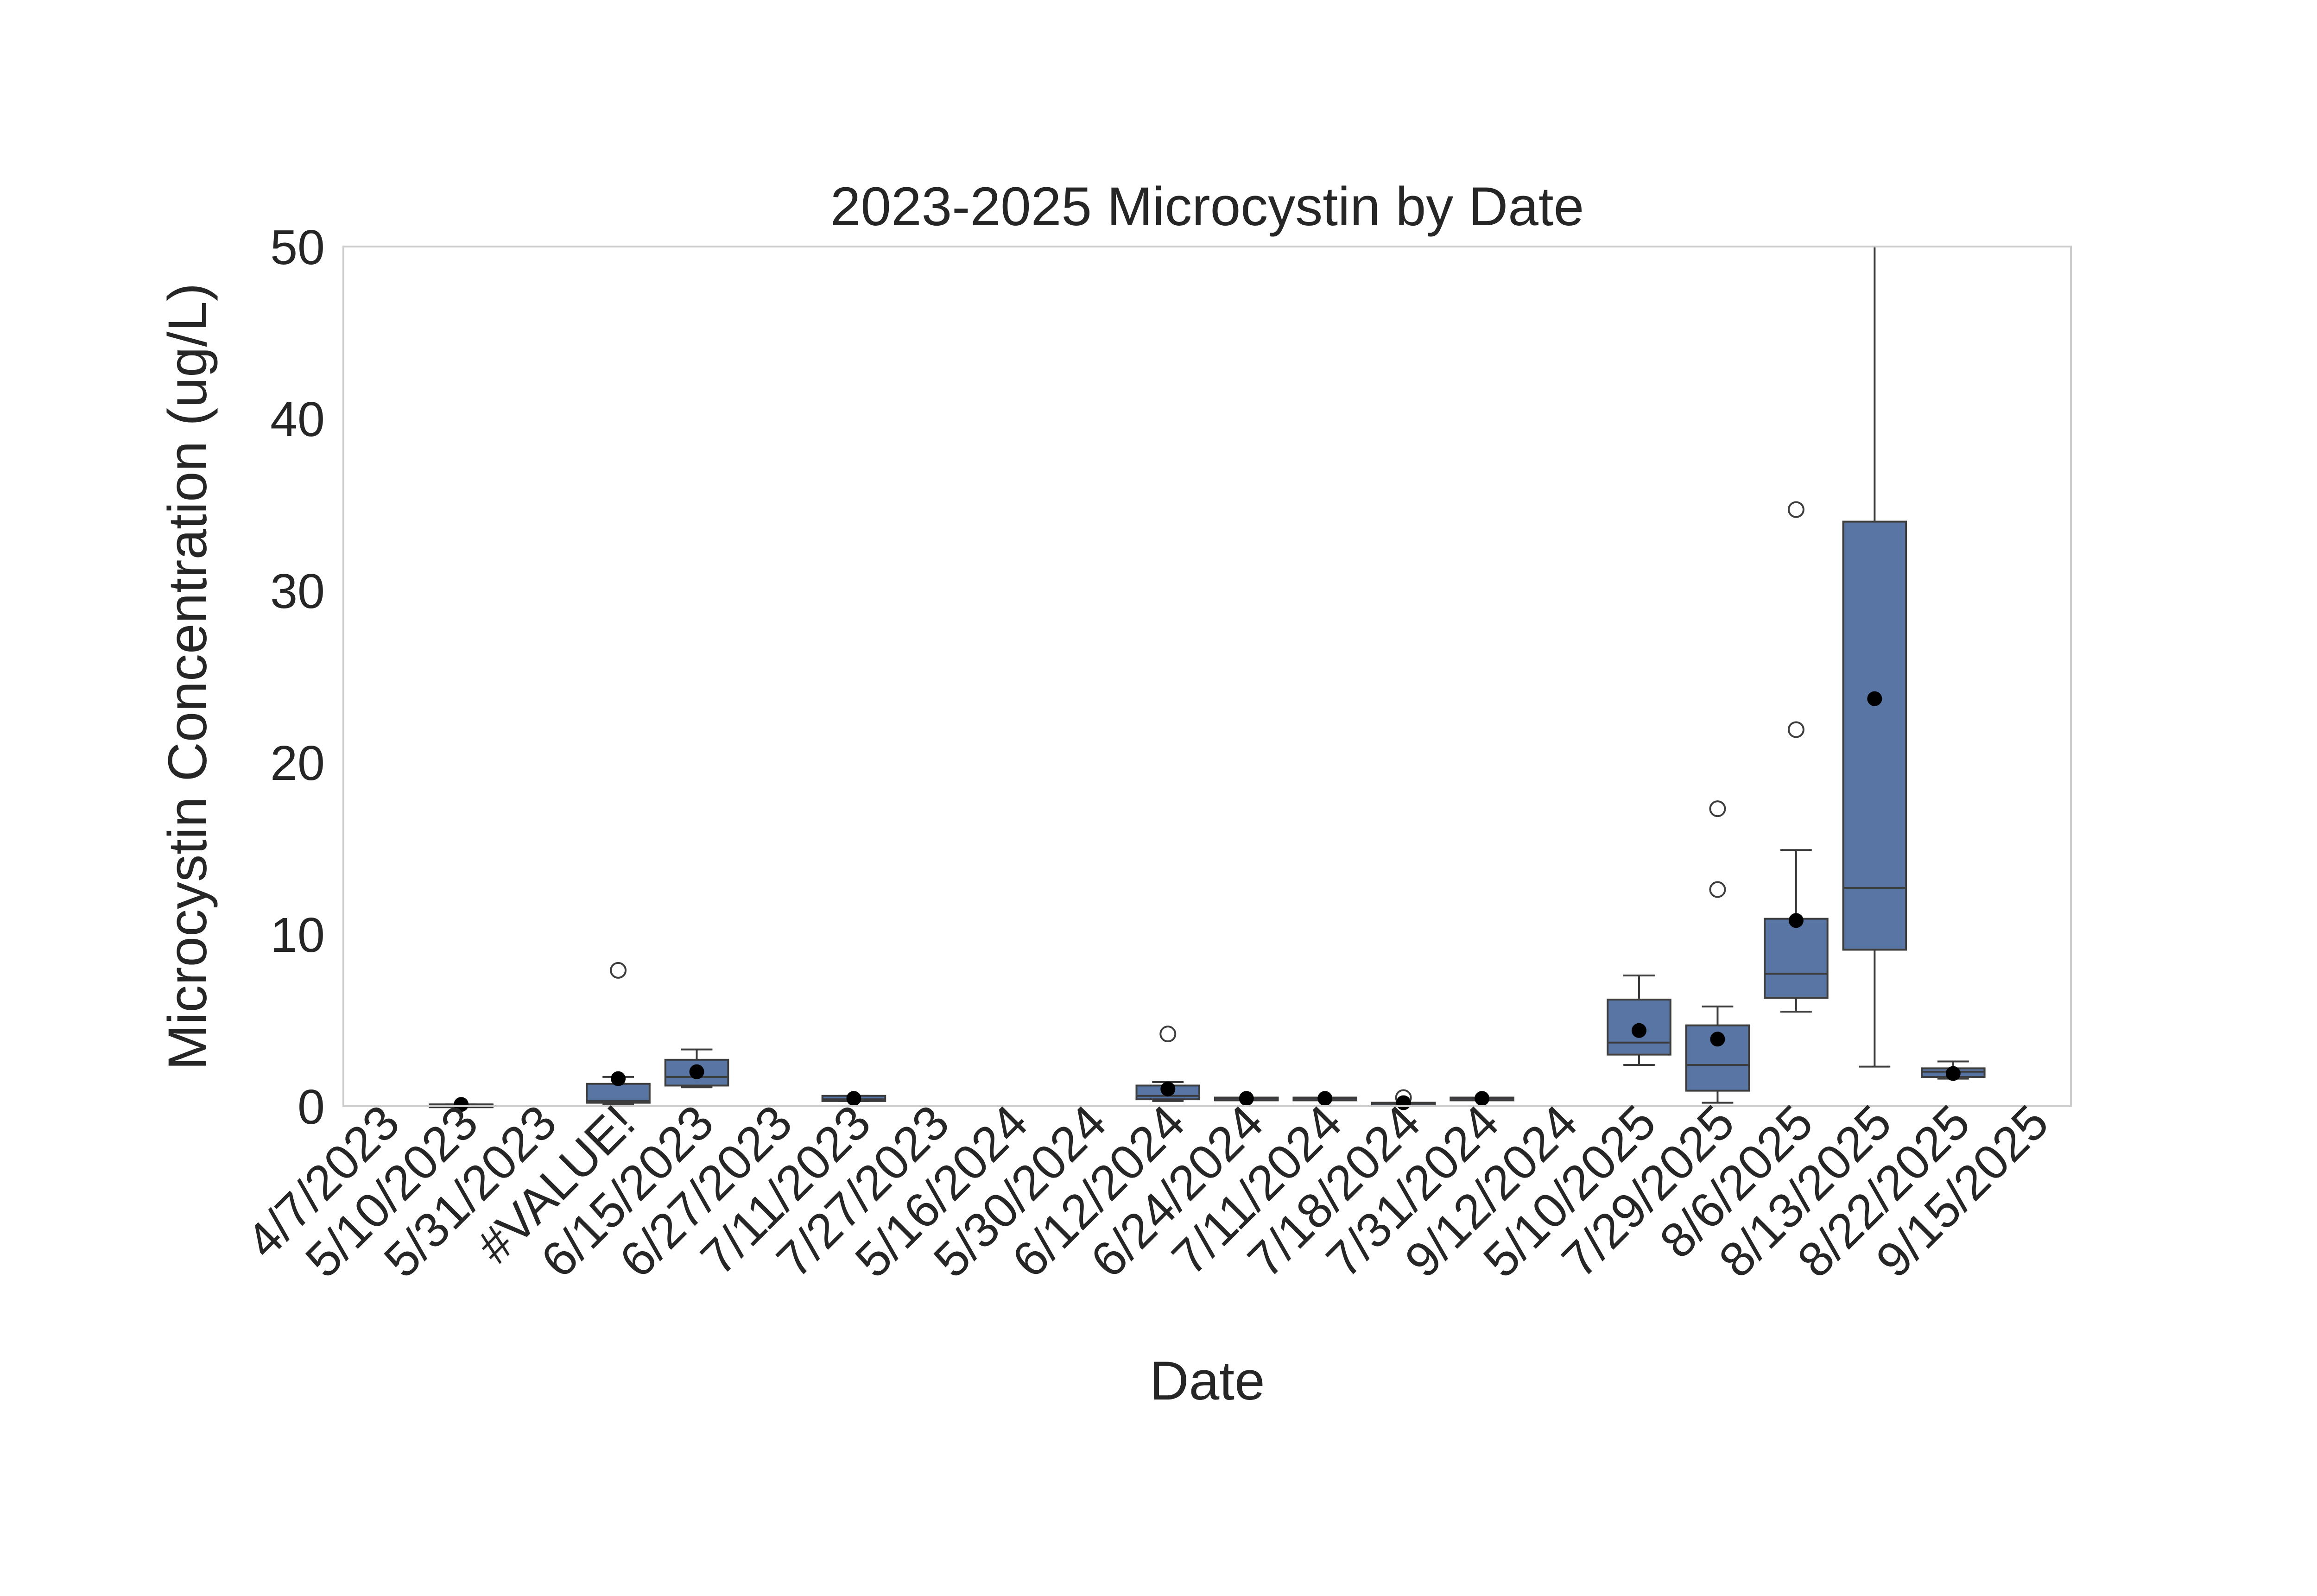 This screenshot has width=2317, height=1596. What do you see at coordinates (1207, 1381) in the screenshot?
I see `x-axis-label: Date` at bounding box center [1207, 1381].